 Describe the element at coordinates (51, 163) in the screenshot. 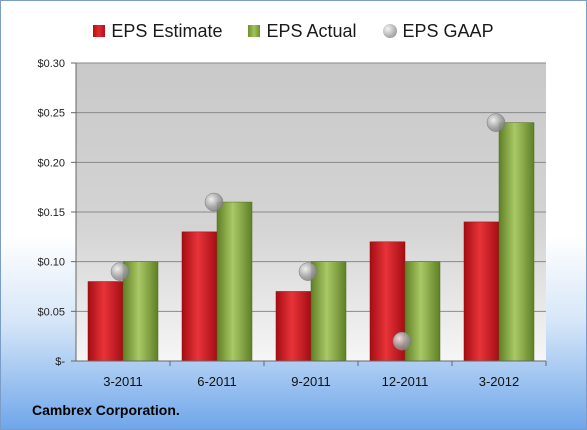

I see `y-tick-label: $0.20` at that location.